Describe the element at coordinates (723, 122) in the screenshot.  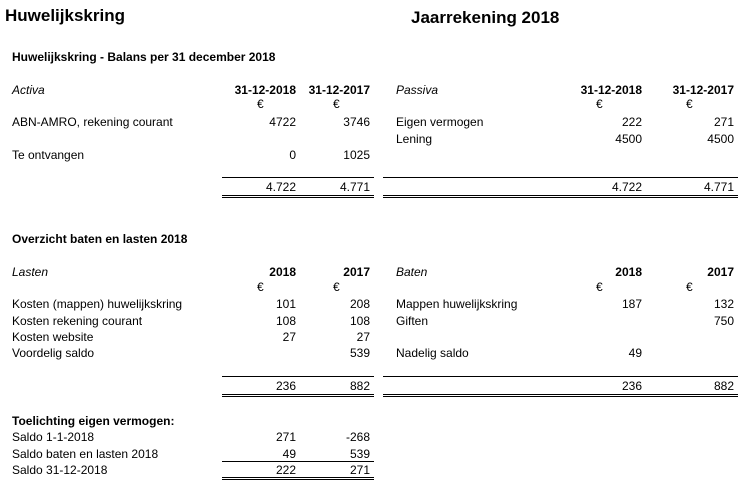
I see `passiva-row-value: 271` at that location.